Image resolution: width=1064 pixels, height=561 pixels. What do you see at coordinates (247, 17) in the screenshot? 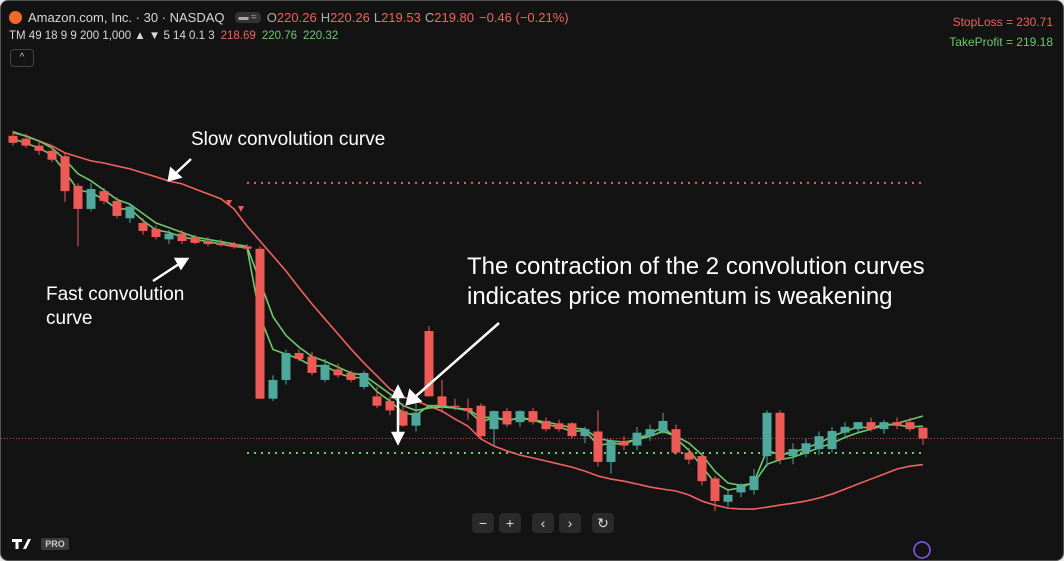
I see `status-badge: ▬ ≈` at bounding box center [247, 17].